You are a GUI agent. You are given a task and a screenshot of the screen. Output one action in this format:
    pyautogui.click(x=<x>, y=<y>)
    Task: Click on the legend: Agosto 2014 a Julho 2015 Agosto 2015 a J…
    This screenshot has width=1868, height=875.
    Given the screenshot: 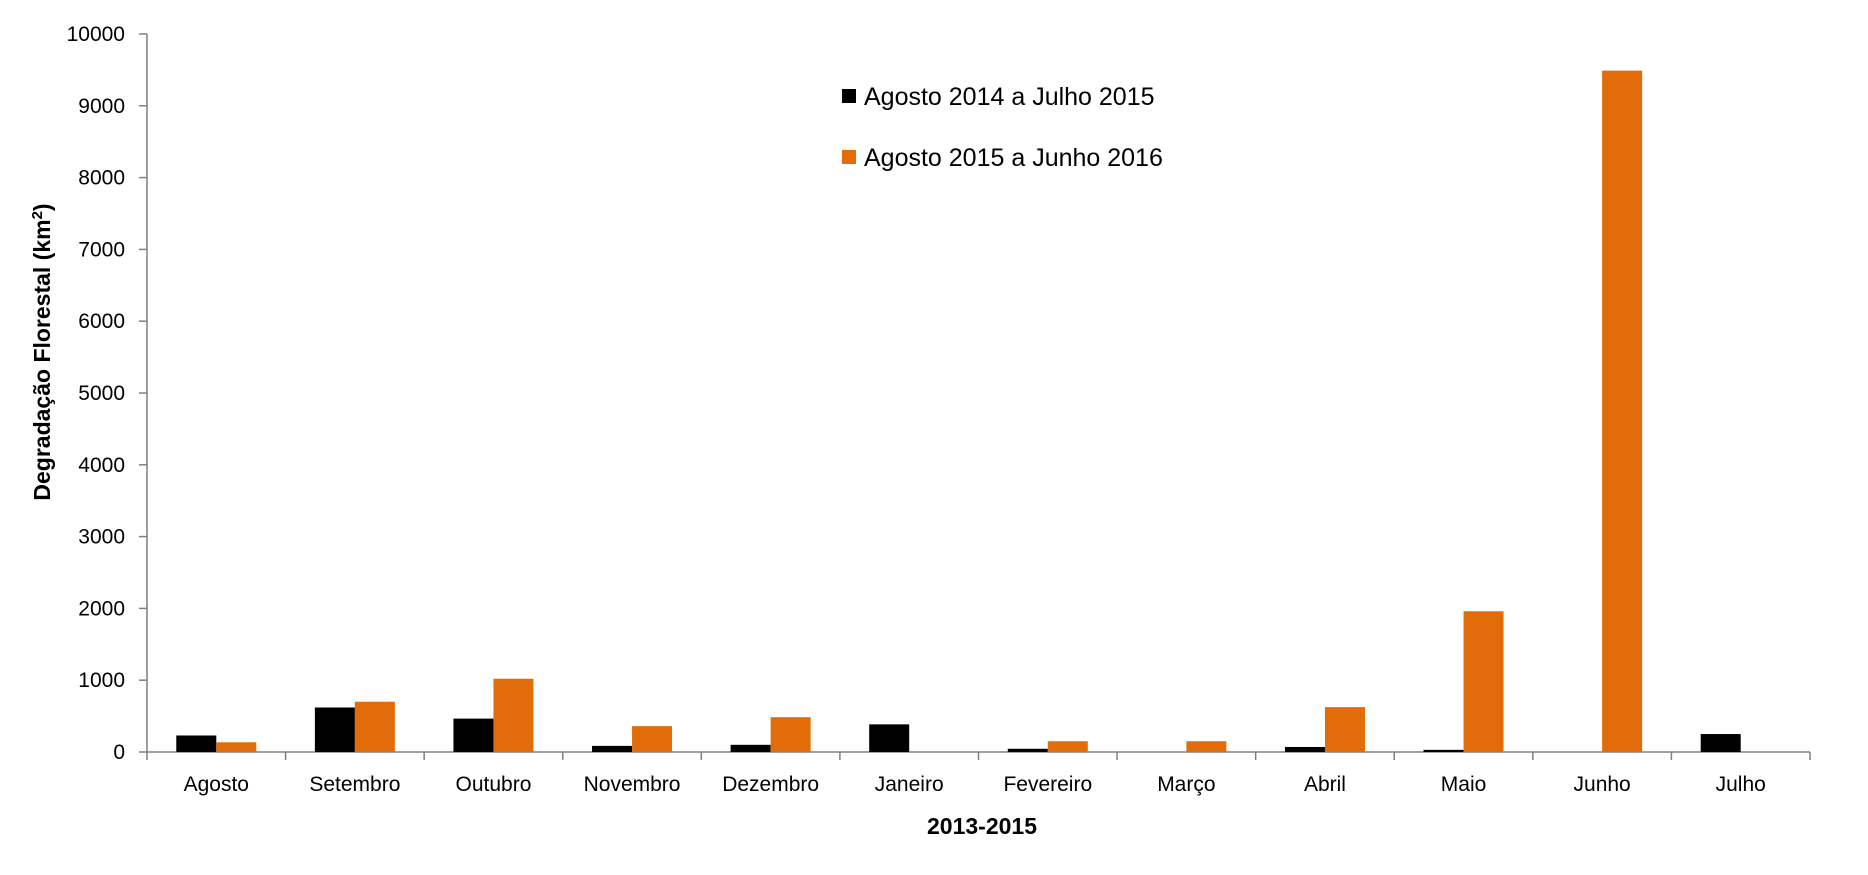 What is the action you would take?
    pyautogui.click(x=1002, y=127)
    